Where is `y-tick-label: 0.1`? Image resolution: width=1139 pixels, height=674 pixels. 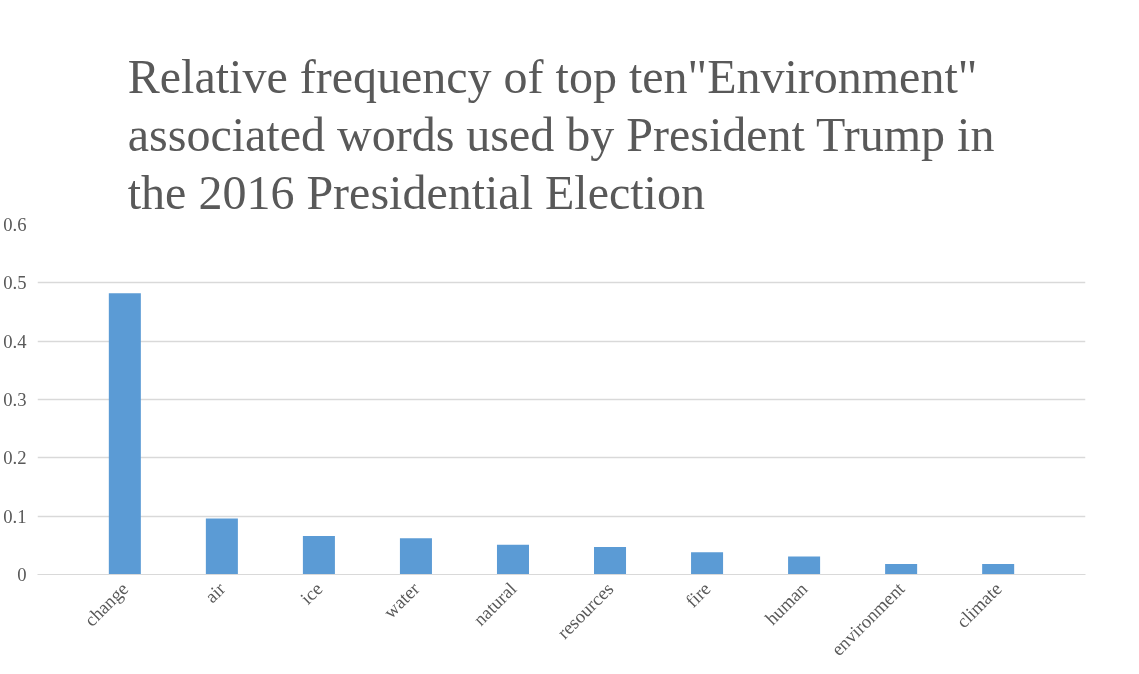 y-tick-label: 0.1 is located at coordinates (15, 516).